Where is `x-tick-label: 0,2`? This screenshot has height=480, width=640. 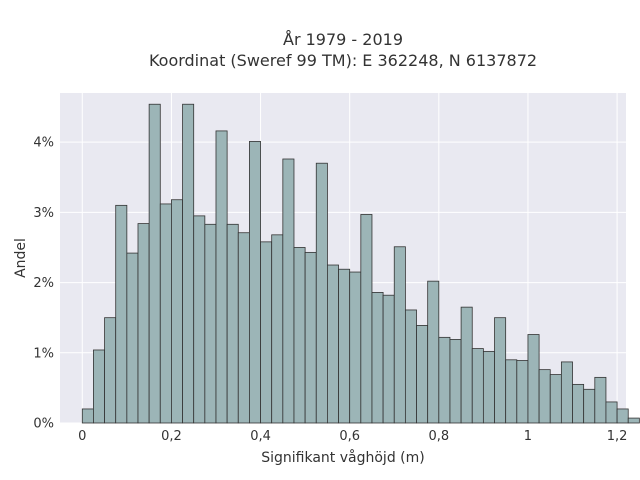 x-tick-label: 0,2 is located at coordinates (171, 436).